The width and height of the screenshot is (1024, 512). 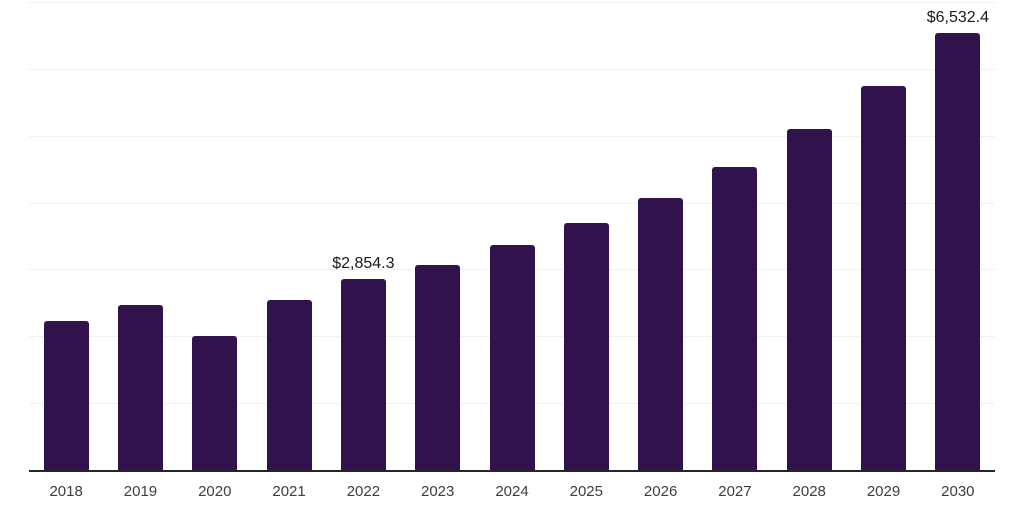 What do you see at coordinates (512, 471) in the screenshot?
I see `x-axis-line` at bounding box center [512, 471].